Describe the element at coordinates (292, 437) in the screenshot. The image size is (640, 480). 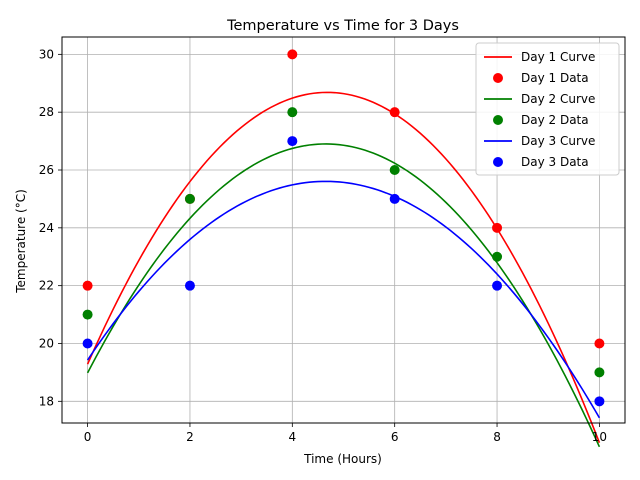
I see `x-tick-label: 4` at that location.